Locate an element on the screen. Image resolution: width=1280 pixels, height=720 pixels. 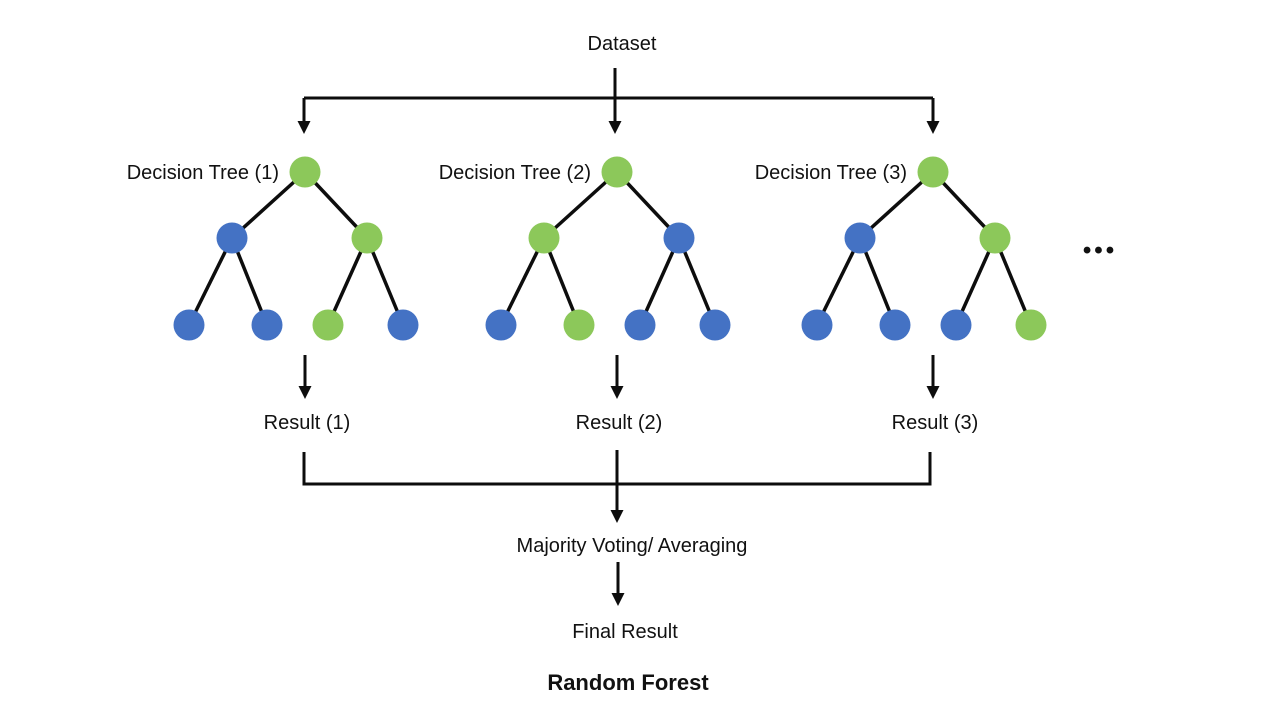
tree-2-node-4-blue is located at coordinates (501, 325).